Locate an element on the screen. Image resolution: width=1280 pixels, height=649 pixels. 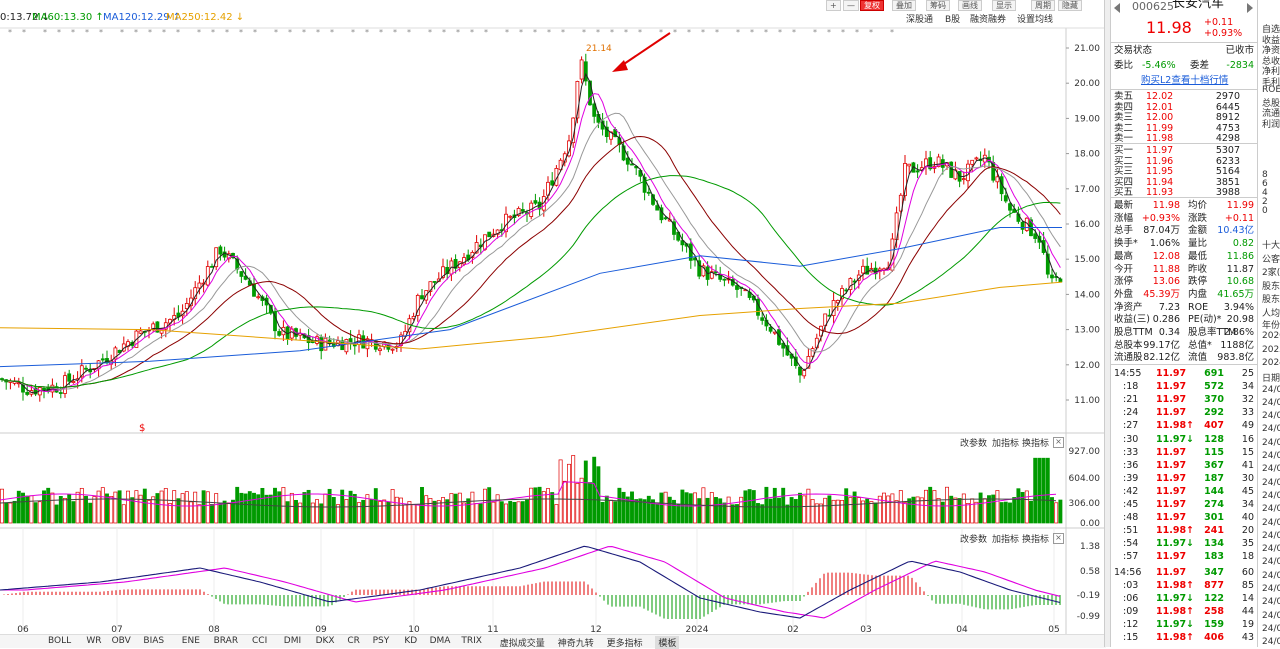
toolbar-button-5: 画线 is located at coordinates (970, 5).